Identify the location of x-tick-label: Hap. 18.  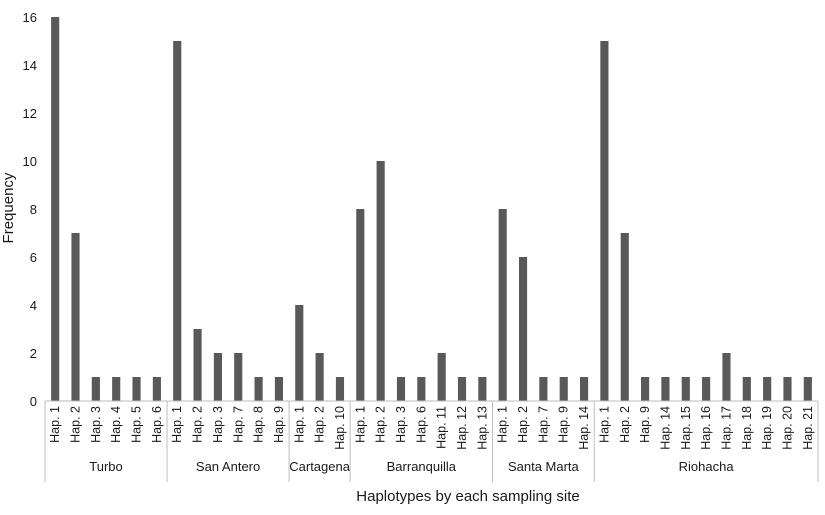
(747, 428).